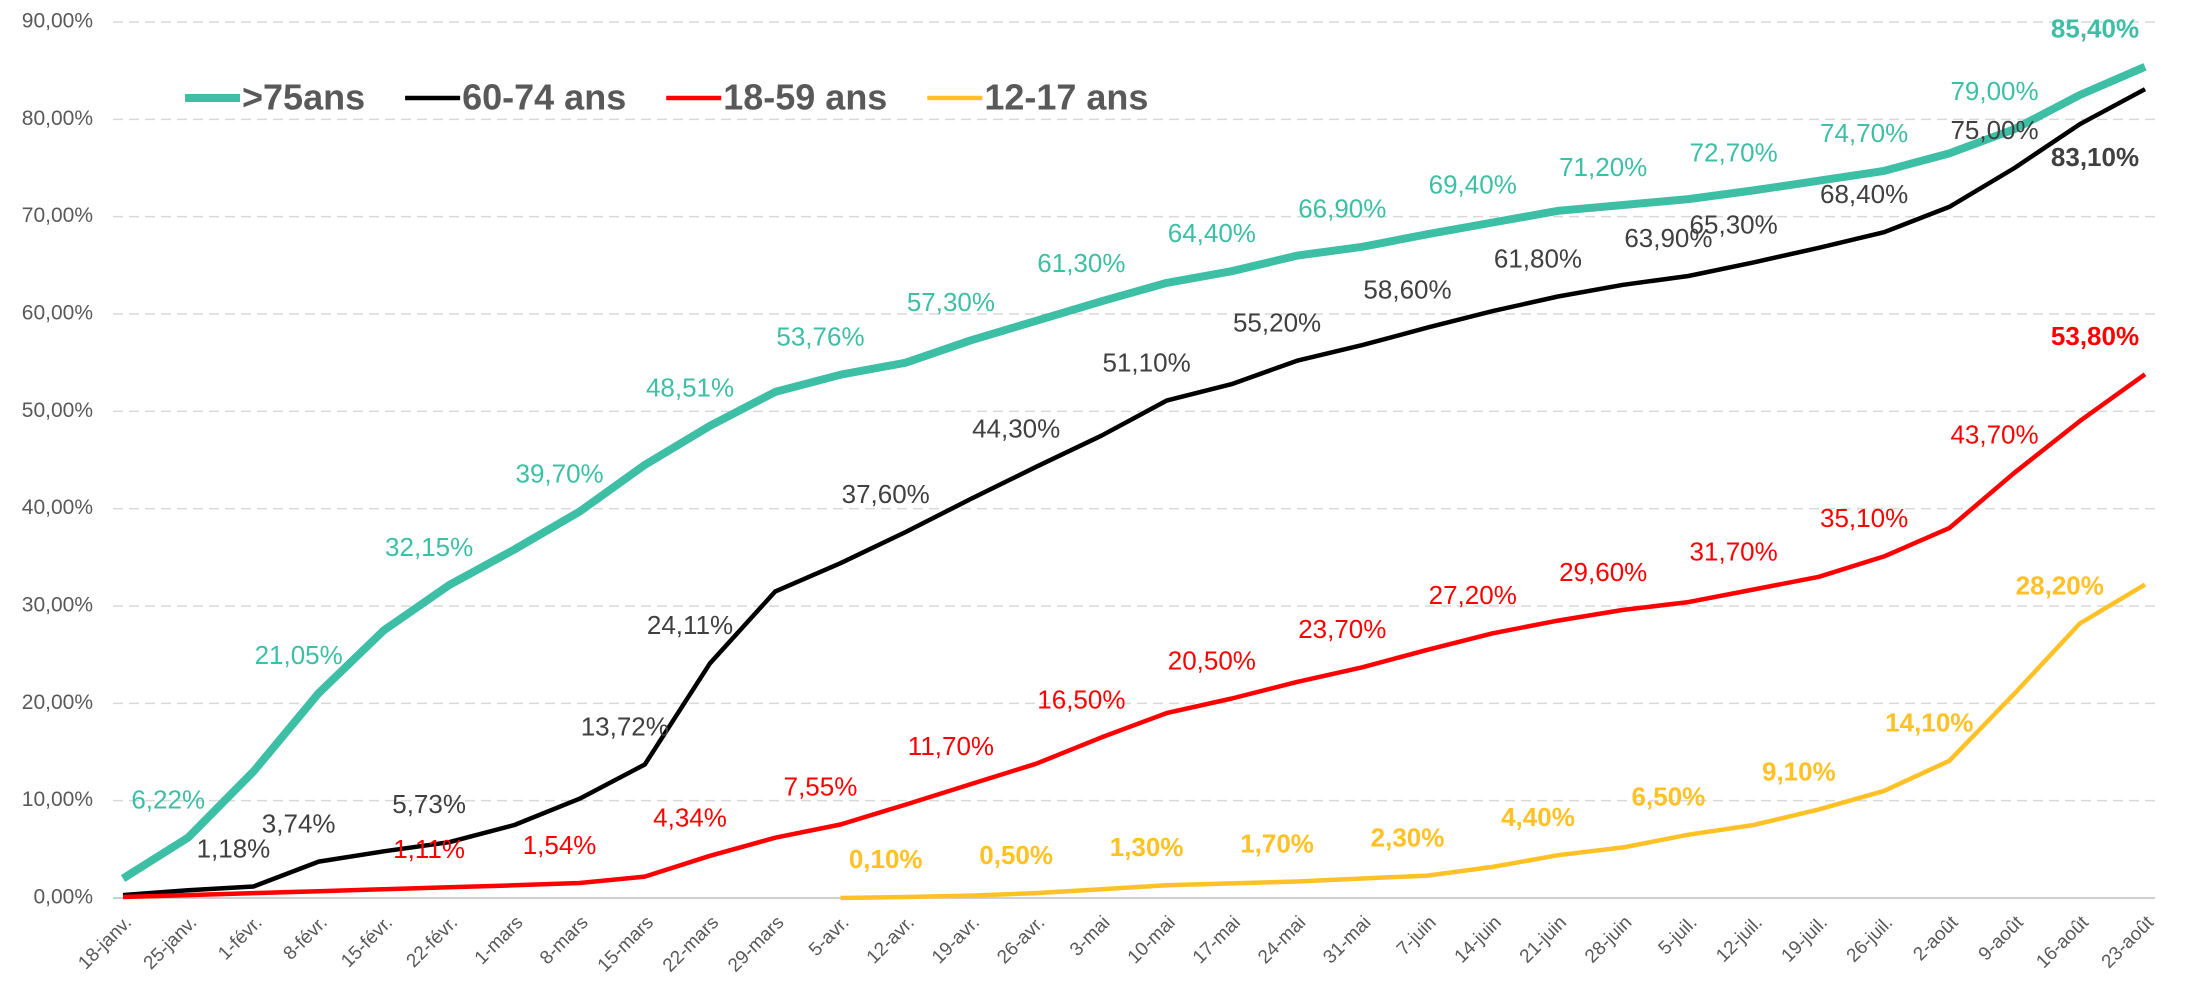 This screenshot has height=990, width=2191. What do you see at coordinates (1408, 837) in the screenshot?
I see `data-label: 2,30%` at bounding box center [1408, 837].